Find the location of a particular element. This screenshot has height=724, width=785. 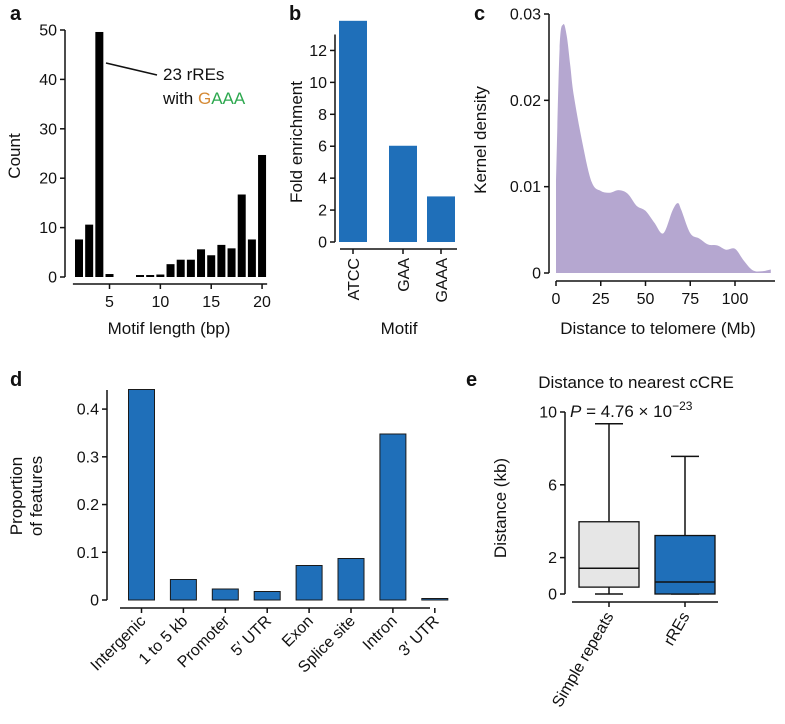

a-annotation-g: G is located at coordinates (204, 98).